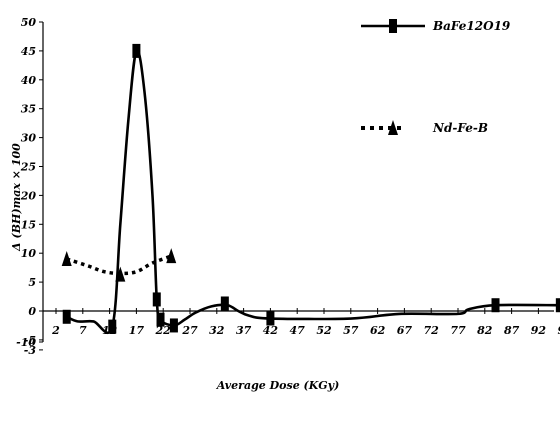 This screenshot has width=560, height=426. Describe the element at coordinates (83, 330) in the screenshot. I see `x-tick-label: 7` at that location.